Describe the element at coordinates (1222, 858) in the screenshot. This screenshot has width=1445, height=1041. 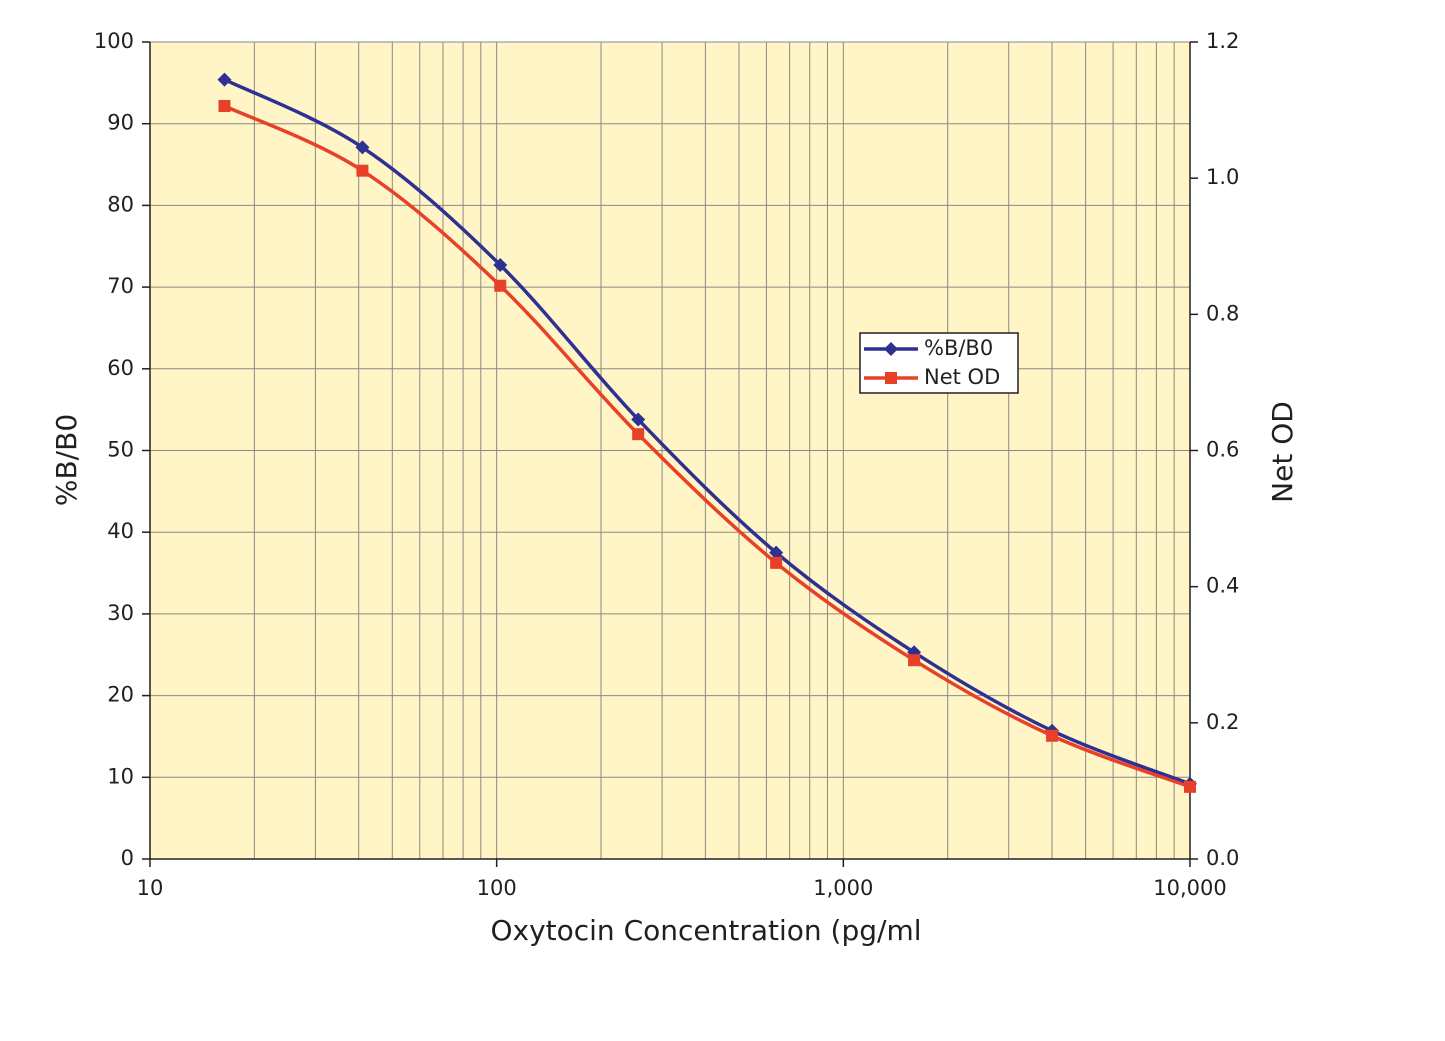
I see `y2-tick-label: 0.0` at that location.